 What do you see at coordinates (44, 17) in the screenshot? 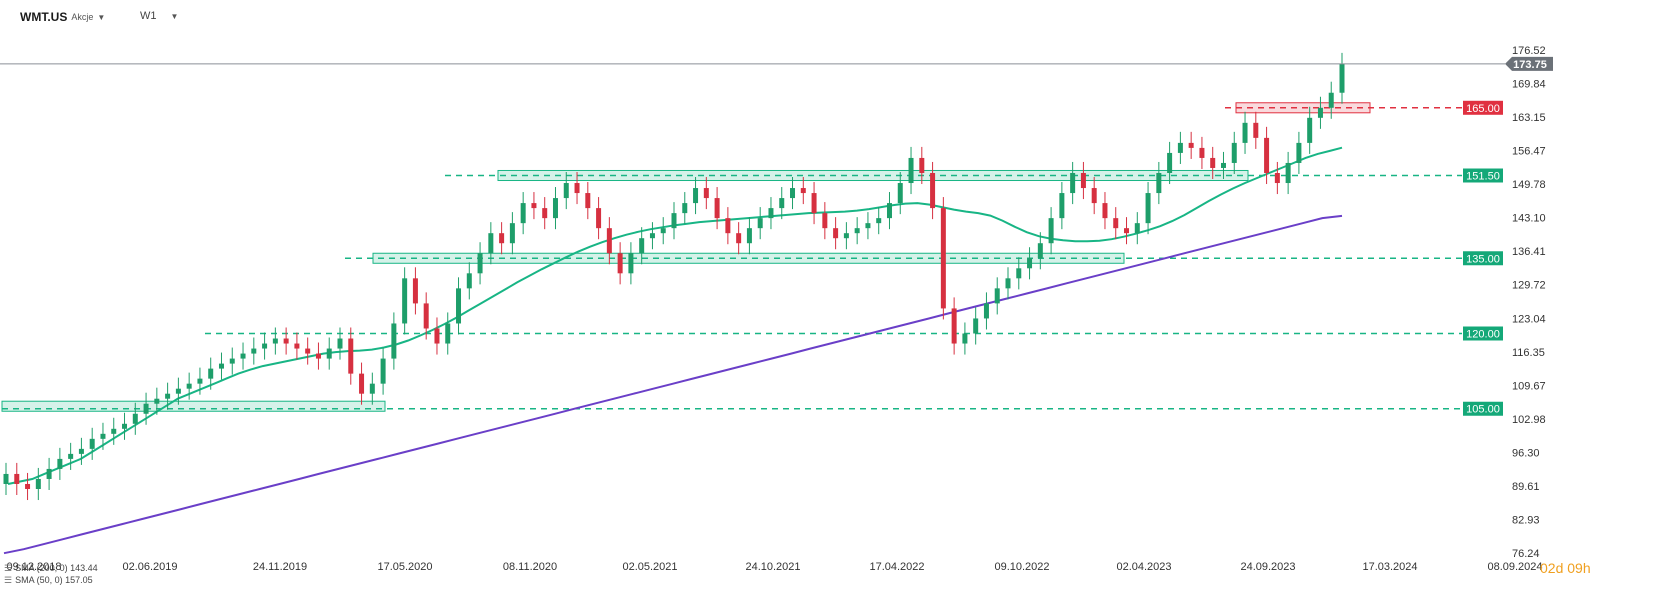
I see `symbol-label: WMT.US` at bounding box center [44, 17].